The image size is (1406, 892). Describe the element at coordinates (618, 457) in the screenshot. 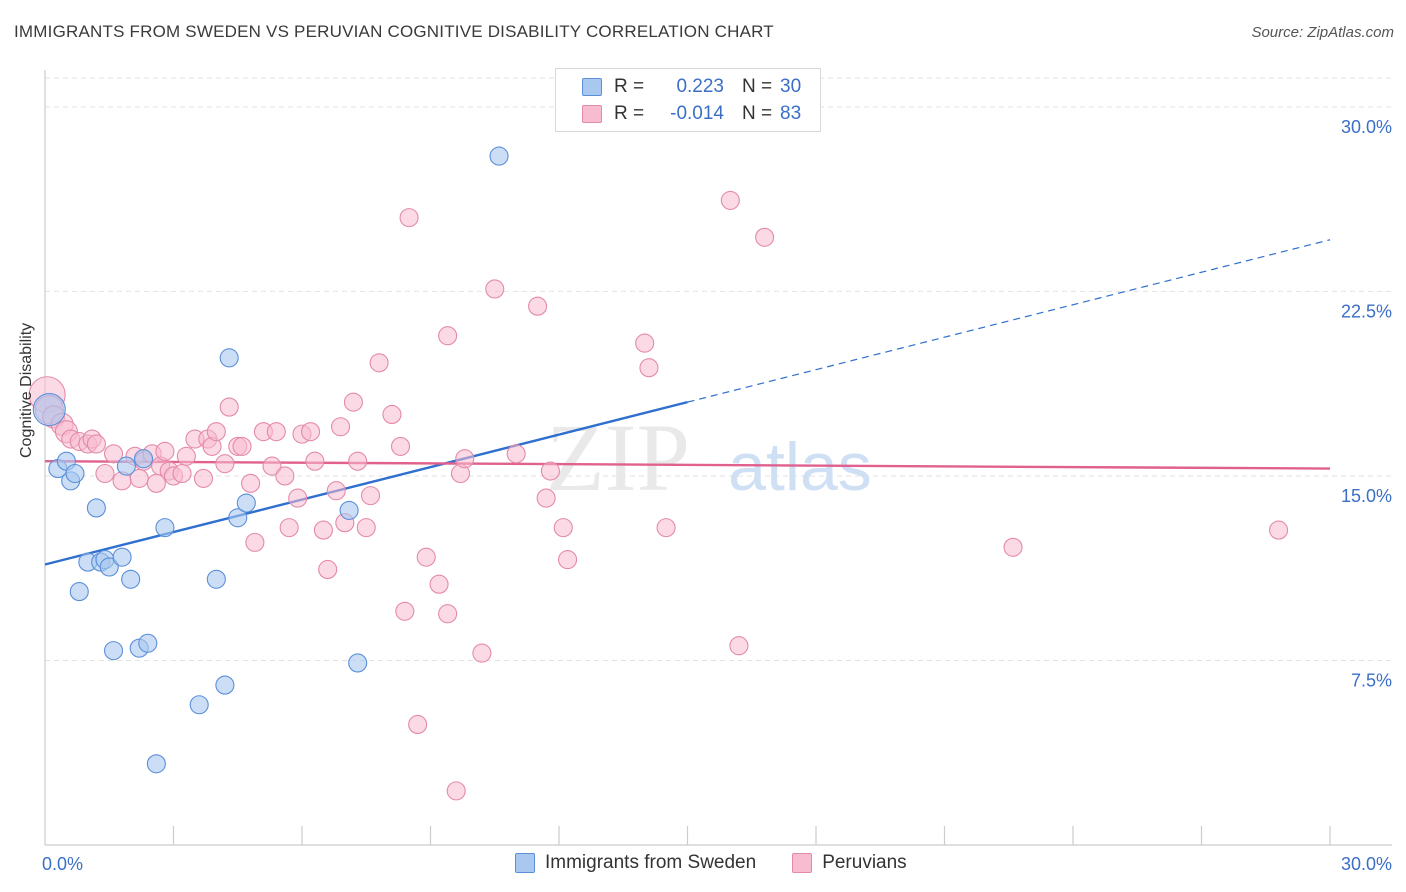

I see `watermark-zip: ZIP` at that location.